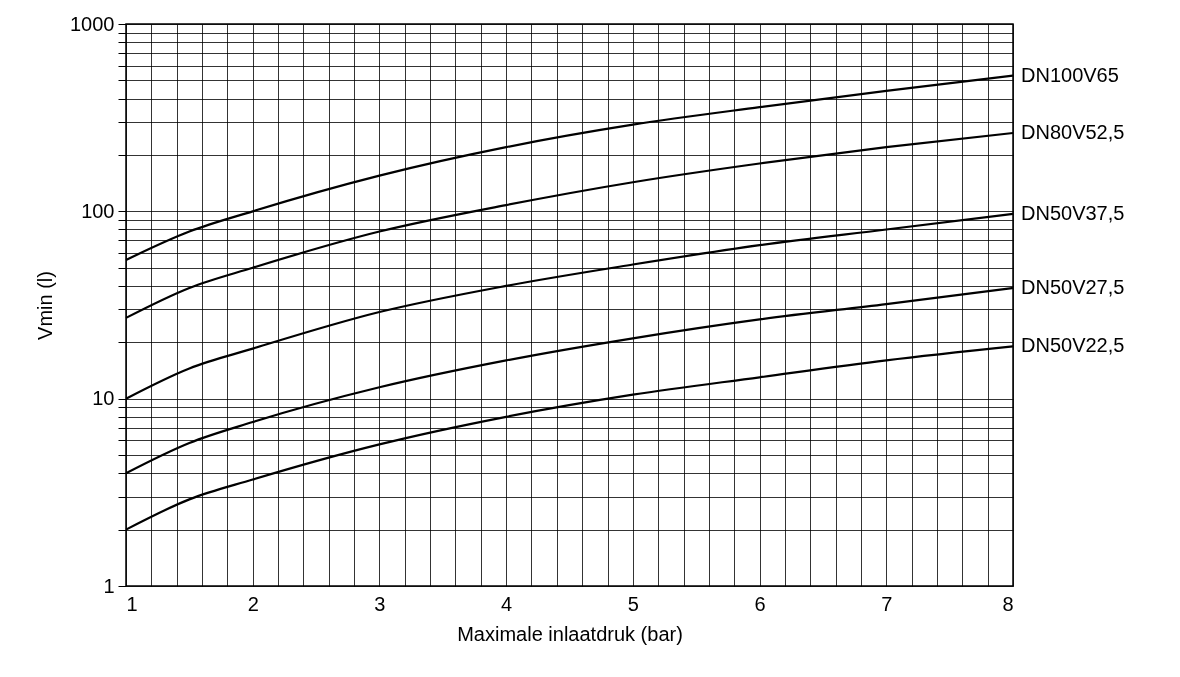  I want to click on x-tick-label: 8, so click(1008, 603).